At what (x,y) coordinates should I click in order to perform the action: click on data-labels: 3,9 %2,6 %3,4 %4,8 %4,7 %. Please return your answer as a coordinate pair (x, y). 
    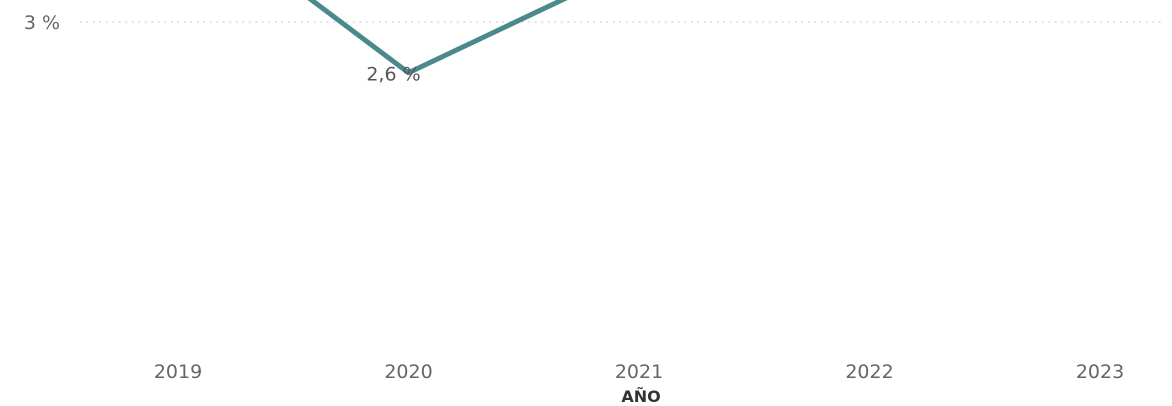
    Looking at the image, I should click on (393, 75).